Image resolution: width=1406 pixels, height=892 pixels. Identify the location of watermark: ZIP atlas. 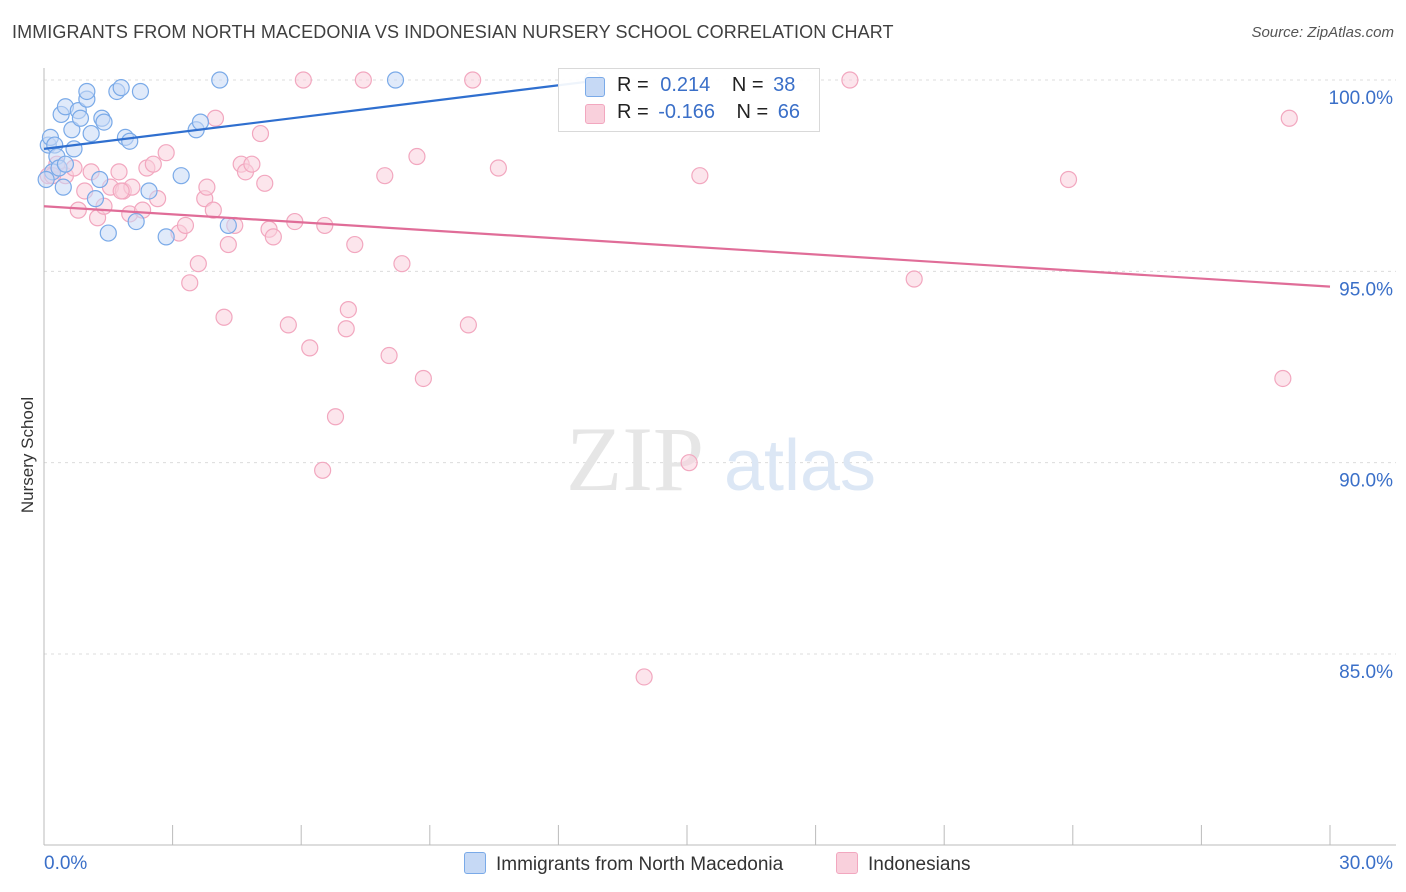
(721, 459).